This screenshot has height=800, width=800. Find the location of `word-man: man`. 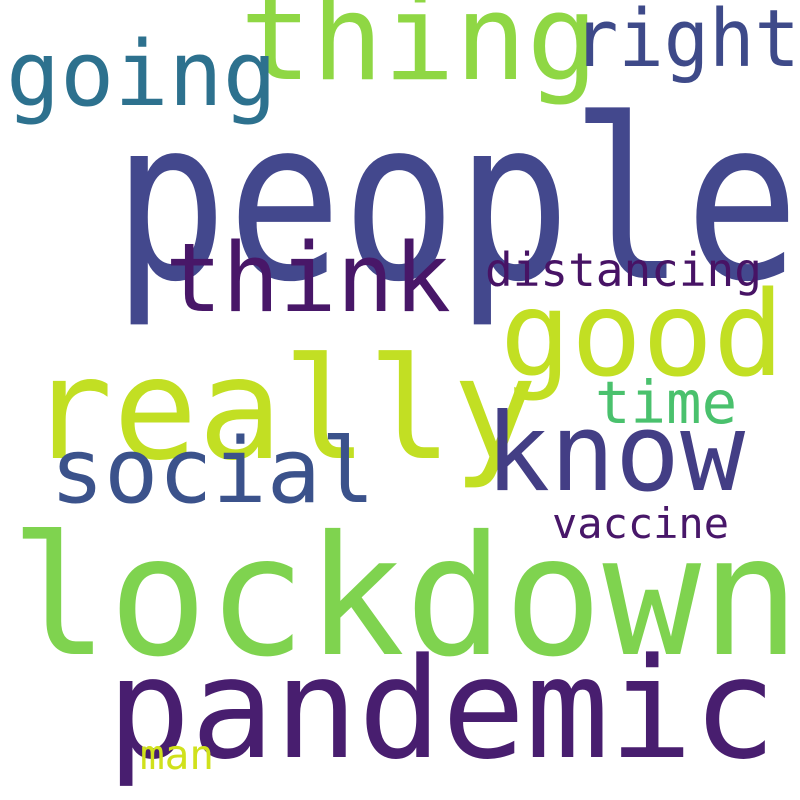

word-man: man is located at coordinates (177, 755).